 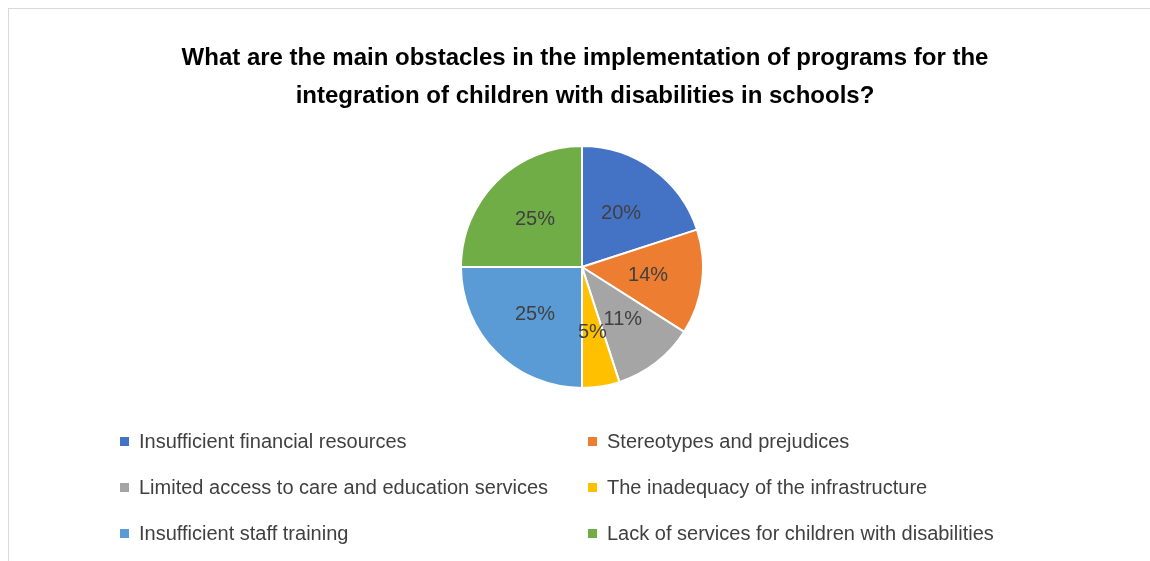 I want to click on data-label: 11%, so click(x=623, y=318).